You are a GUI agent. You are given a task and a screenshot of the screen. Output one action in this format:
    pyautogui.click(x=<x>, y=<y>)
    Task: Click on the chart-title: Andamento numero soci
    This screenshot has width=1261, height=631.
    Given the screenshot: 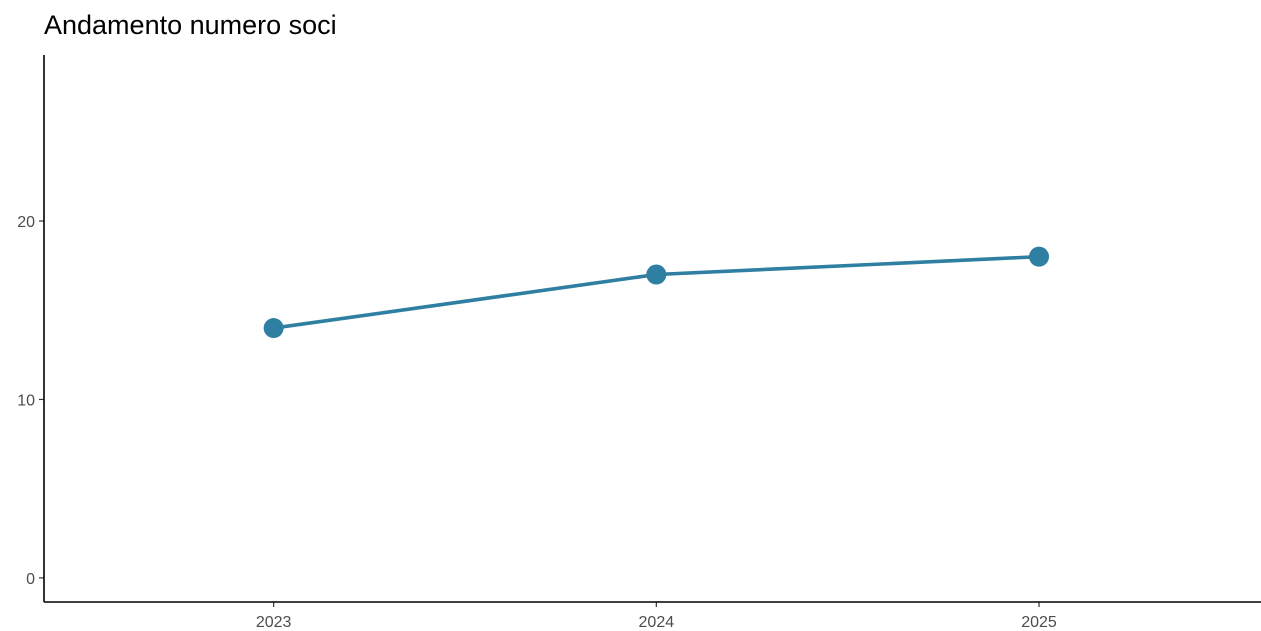 What is the action you would take?
    pyautogui.click(x=190, y=25)
    